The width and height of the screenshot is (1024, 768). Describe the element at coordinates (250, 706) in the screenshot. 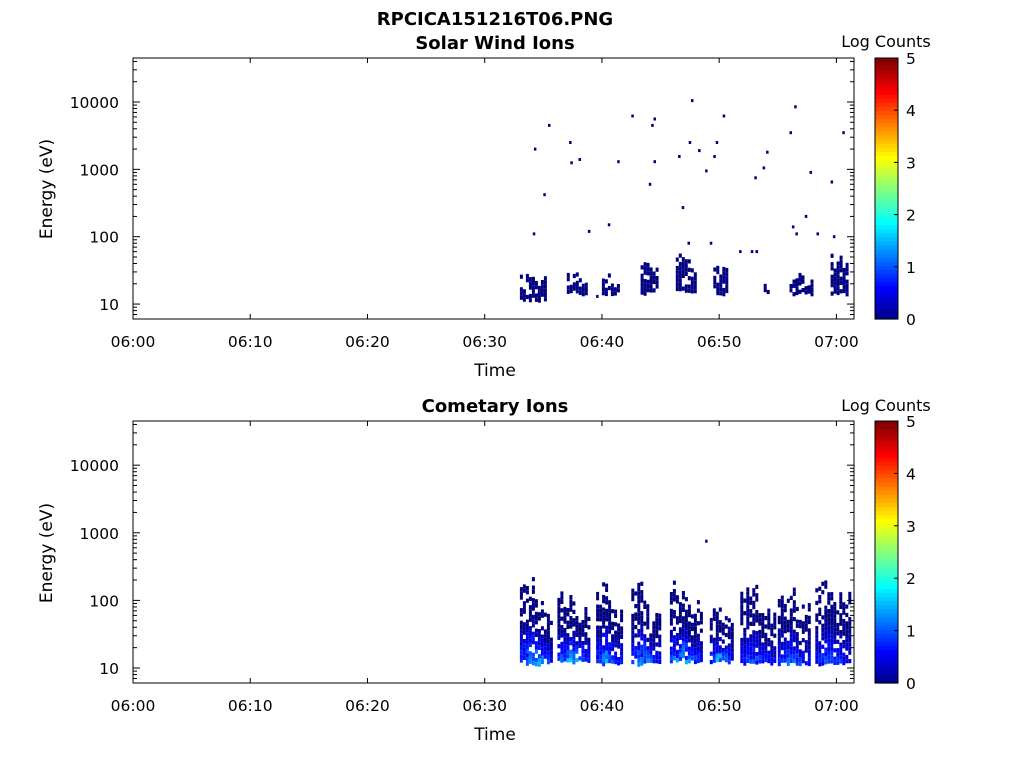

I see `x-tick-label: 06:10` at that location.